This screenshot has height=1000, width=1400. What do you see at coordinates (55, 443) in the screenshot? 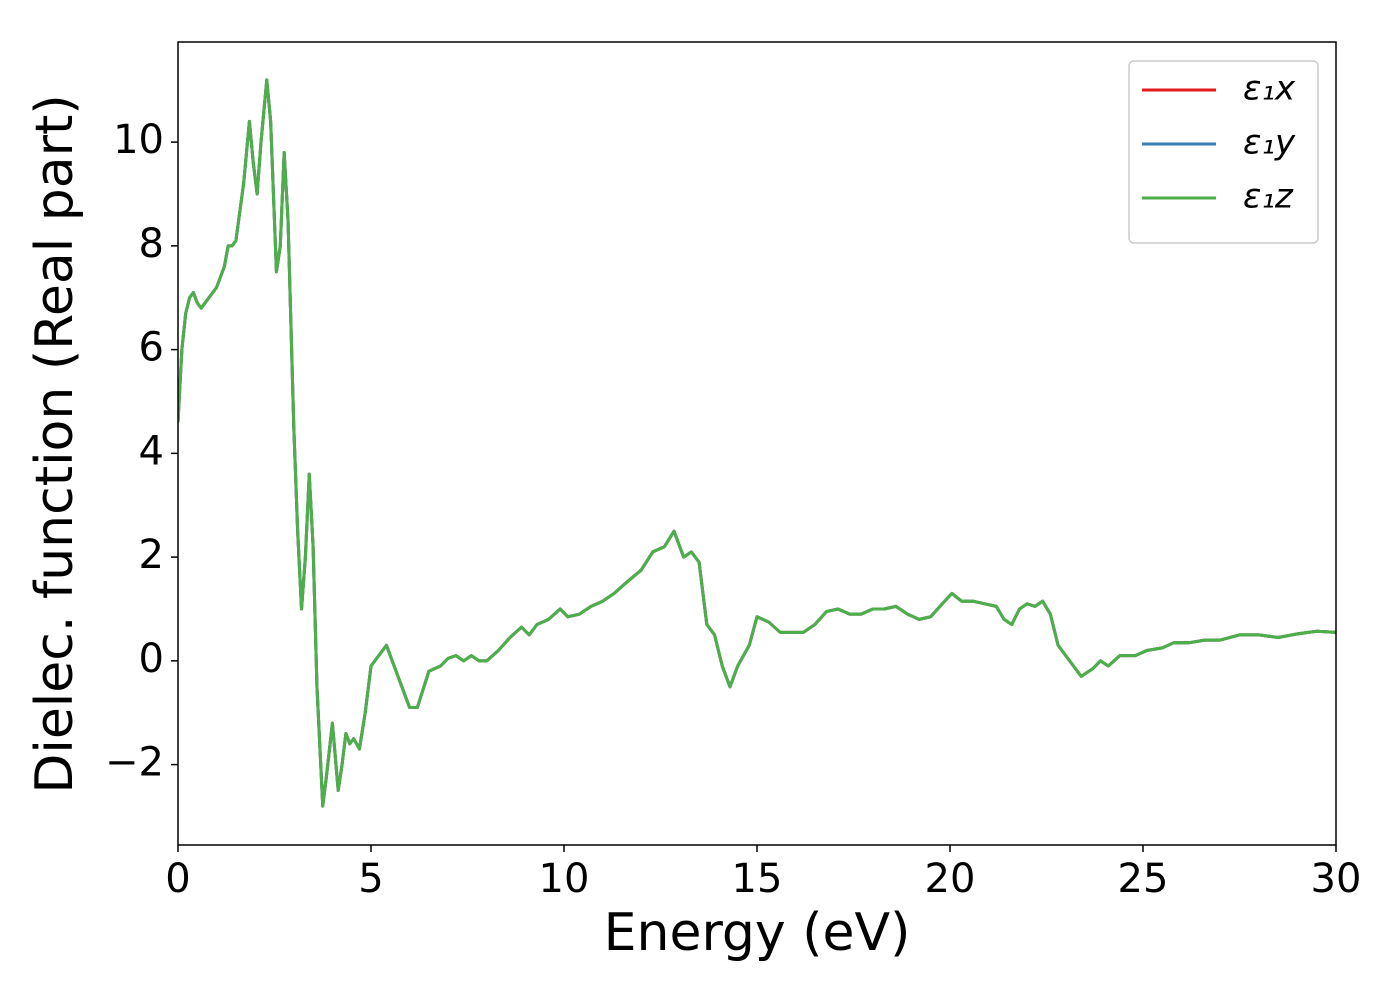
I see `y-axis-label: Dielec. function (Real part)` at bounding box center [55, 443].